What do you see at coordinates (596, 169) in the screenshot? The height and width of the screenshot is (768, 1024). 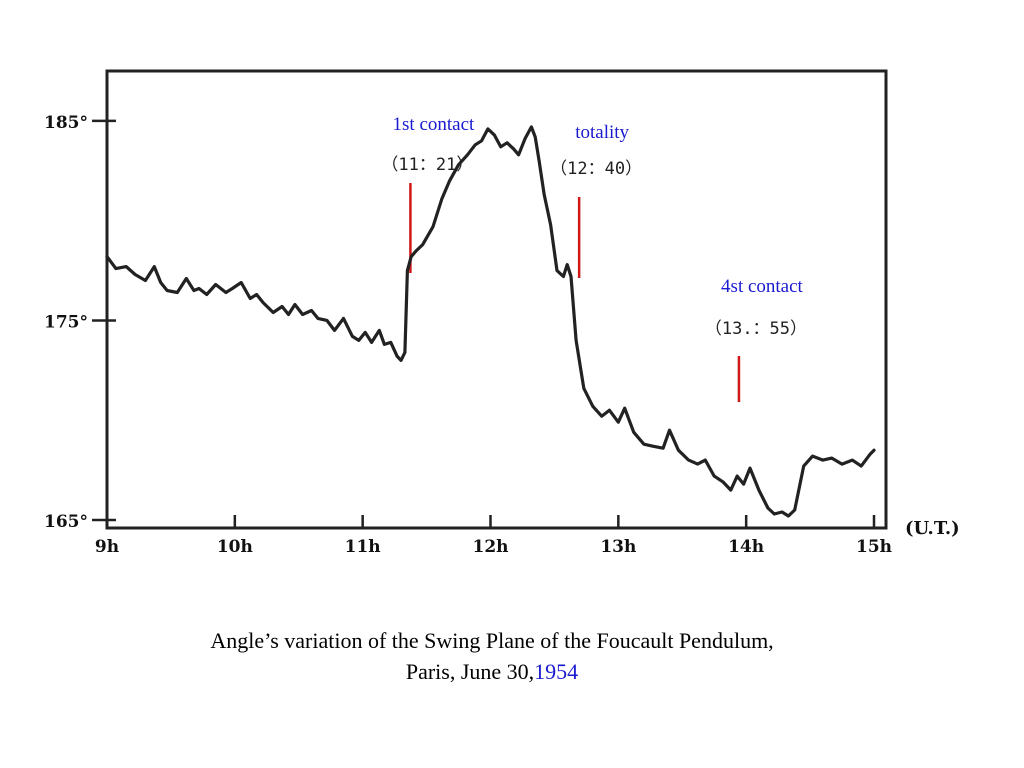 I see `annotation-time: （12：40）` at bounding box center [596, 169].